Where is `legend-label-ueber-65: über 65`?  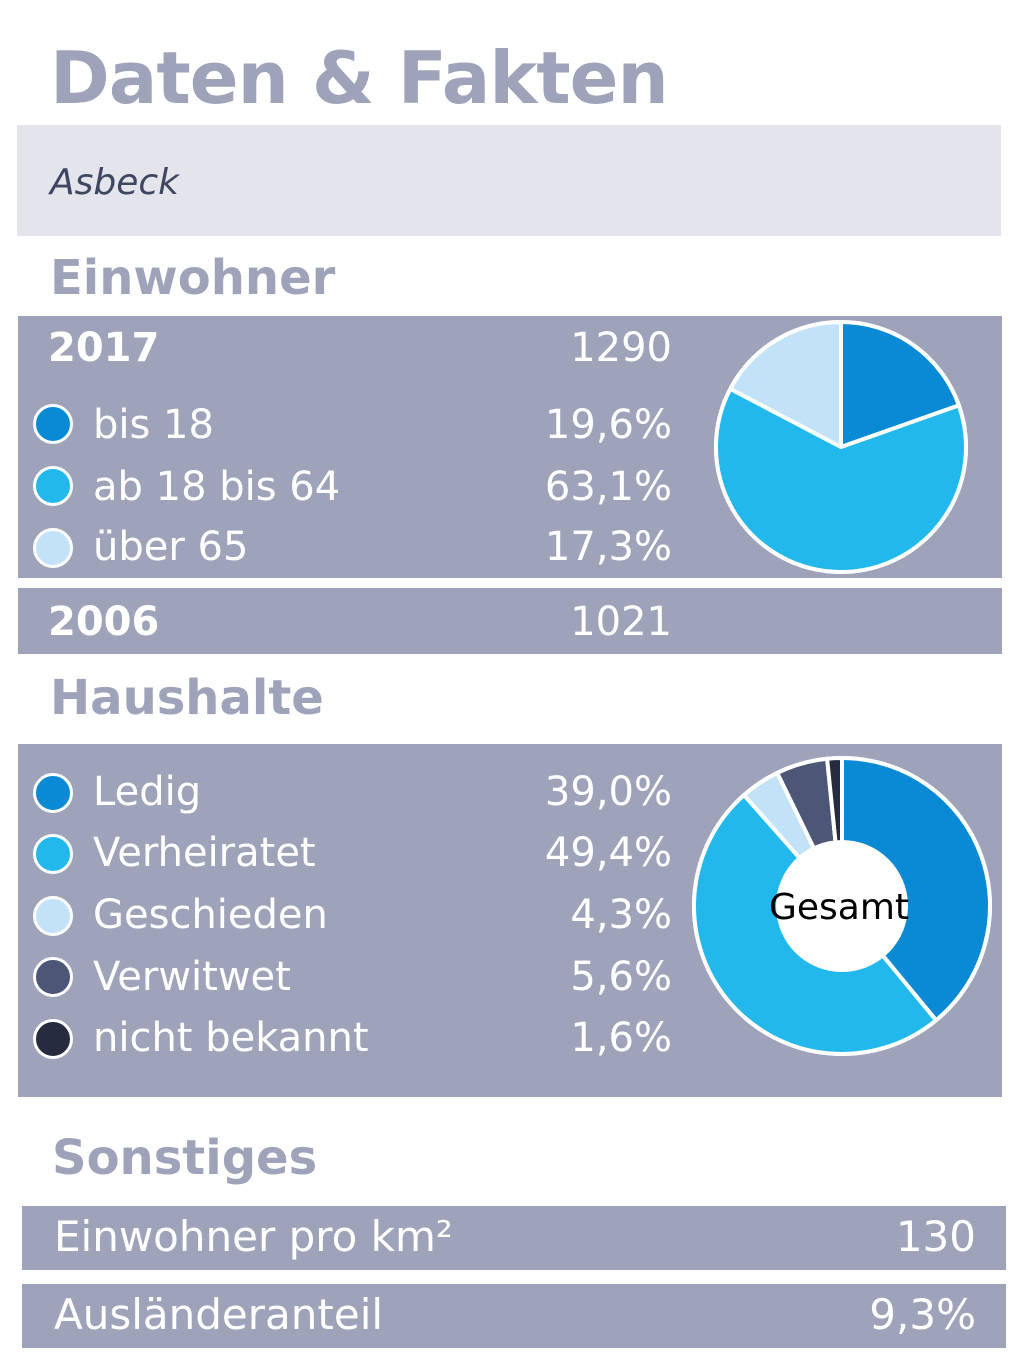
legend-label-ueber-65: über 65 is located at coordinates (171, 547).